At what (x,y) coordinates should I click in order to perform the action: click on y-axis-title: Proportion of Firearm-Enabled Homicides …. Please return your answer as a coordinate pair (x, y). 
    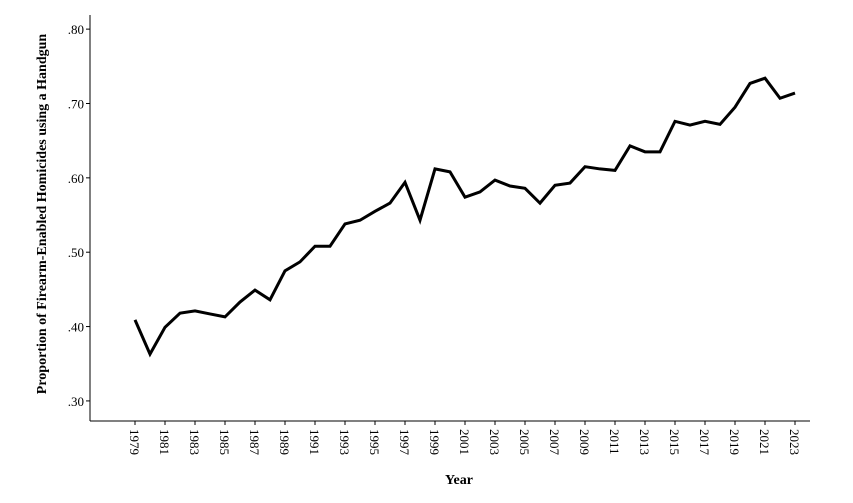
    Looking at the image, I should click on (42, 214).